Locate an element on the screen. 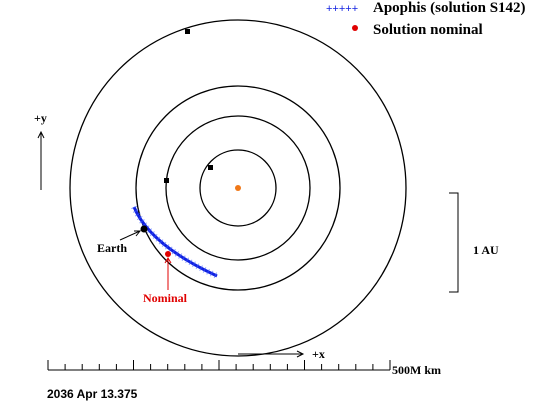  nominal-label: Nominal is located at coordinates (165, 298).